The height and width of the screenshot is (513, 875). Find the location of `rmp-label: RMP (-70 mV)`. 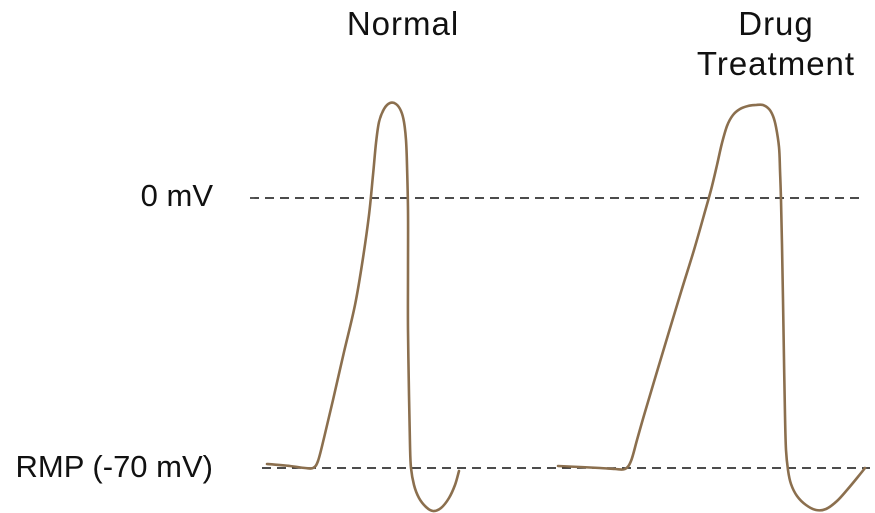

rmp-label: RMP (-70 mV) is located at coordinates (114, 466).